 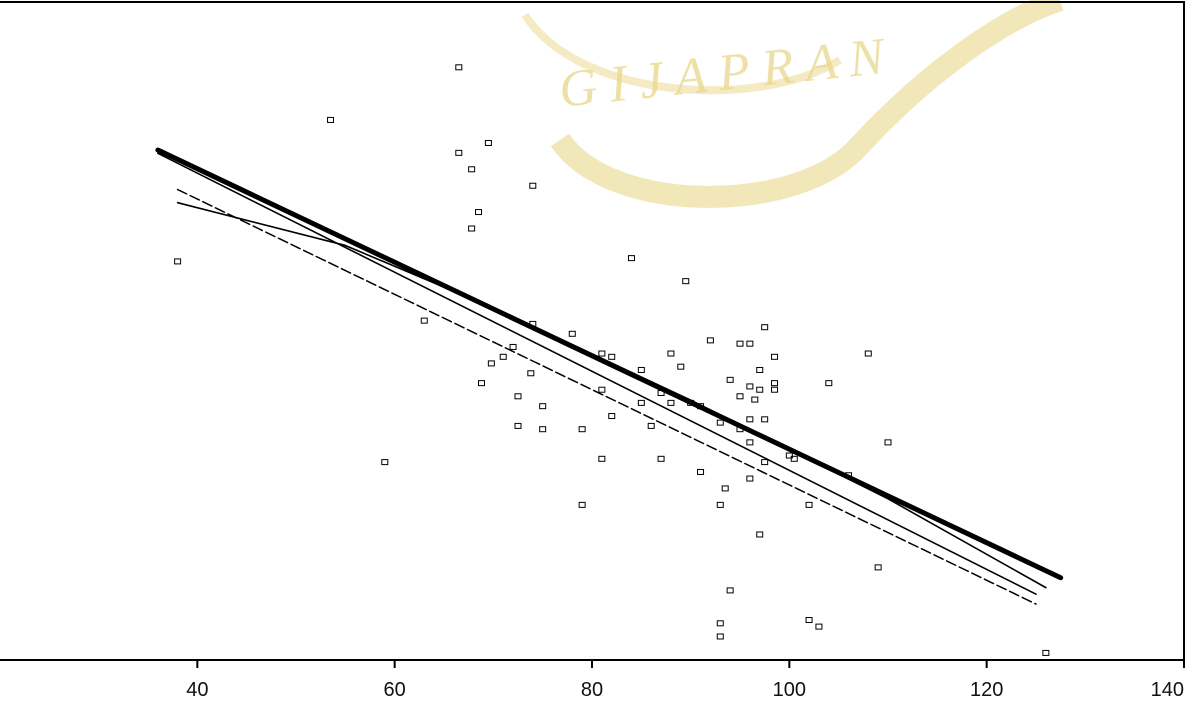 What do you see at coordinates (592, 690) in the screenshot?
I see `x-tick-label: 80` at bounding box center [592, 690].